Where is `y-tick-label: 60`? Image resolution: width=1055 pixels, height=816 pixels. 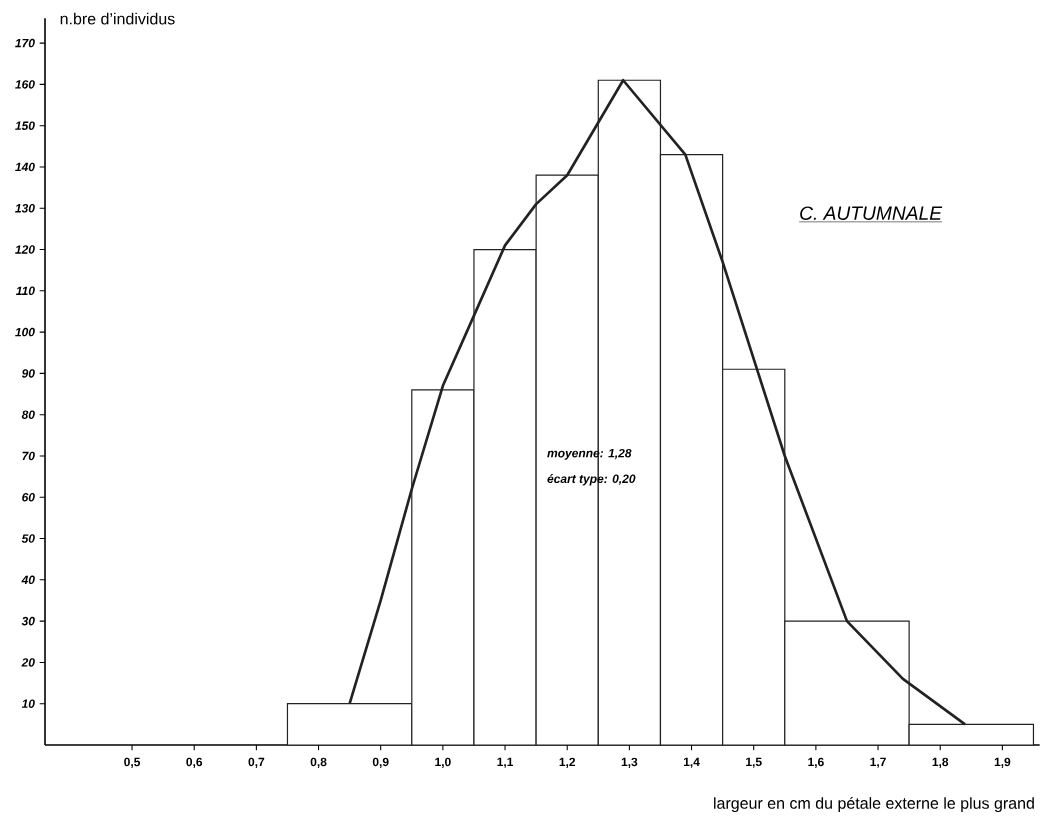 y-tick-label: 60 is located at coordinates (28, 497).